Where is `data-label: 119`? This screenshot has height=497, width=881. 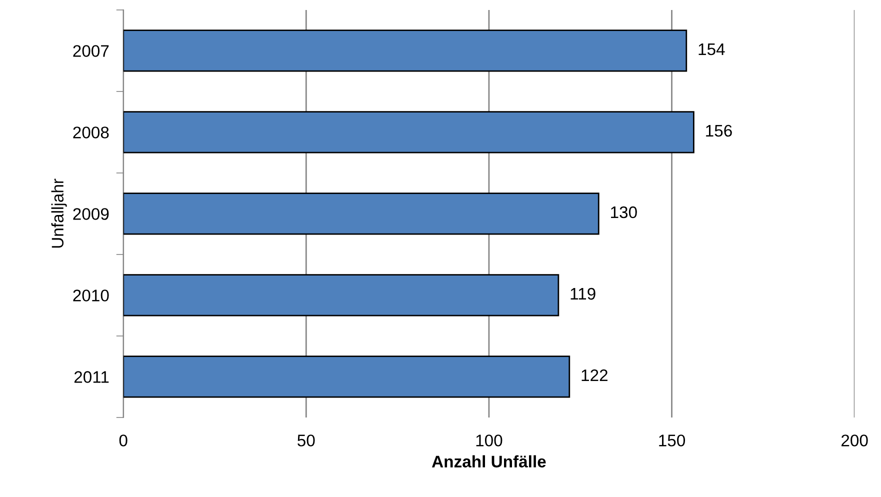
data-label: 119 is located at coordinates (583, 294).